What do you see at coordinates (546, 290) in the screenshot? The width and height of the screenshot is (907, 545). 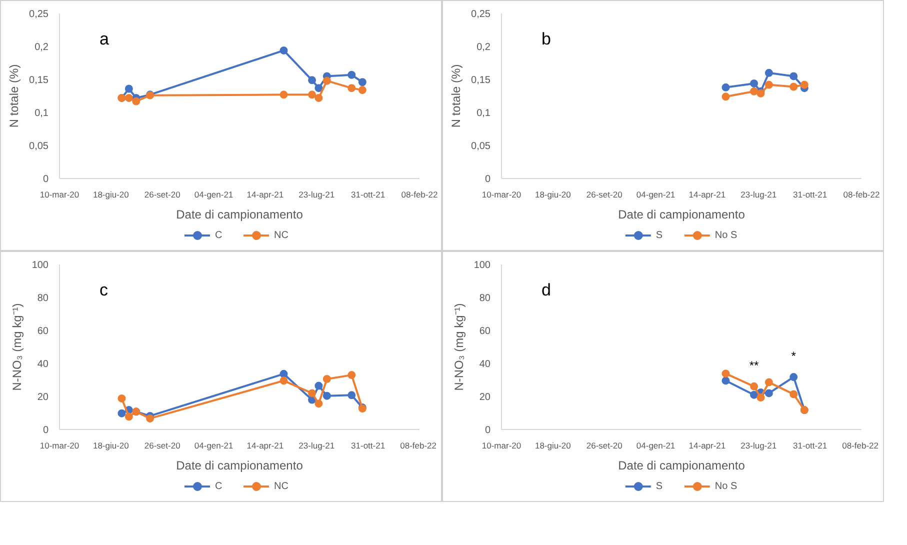 I see `text: d` at bounding box center [546, 290].